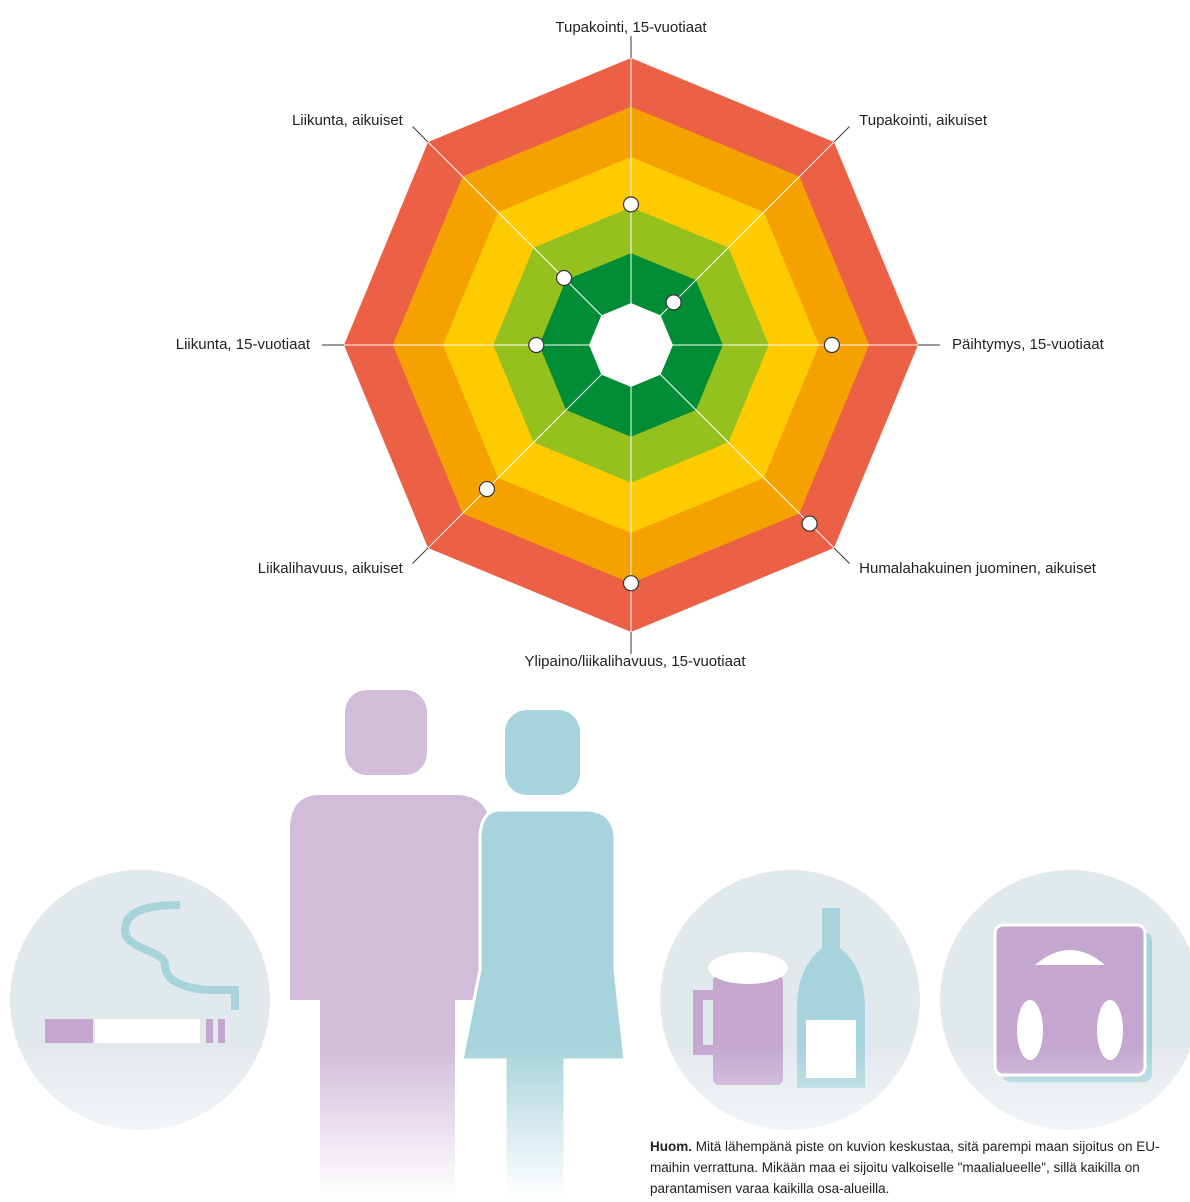 The height and width of the screenshot is (1202, 1190). Describe the element at coordinates (542, 752) in the screenshot. I see `woman-head` at that location.